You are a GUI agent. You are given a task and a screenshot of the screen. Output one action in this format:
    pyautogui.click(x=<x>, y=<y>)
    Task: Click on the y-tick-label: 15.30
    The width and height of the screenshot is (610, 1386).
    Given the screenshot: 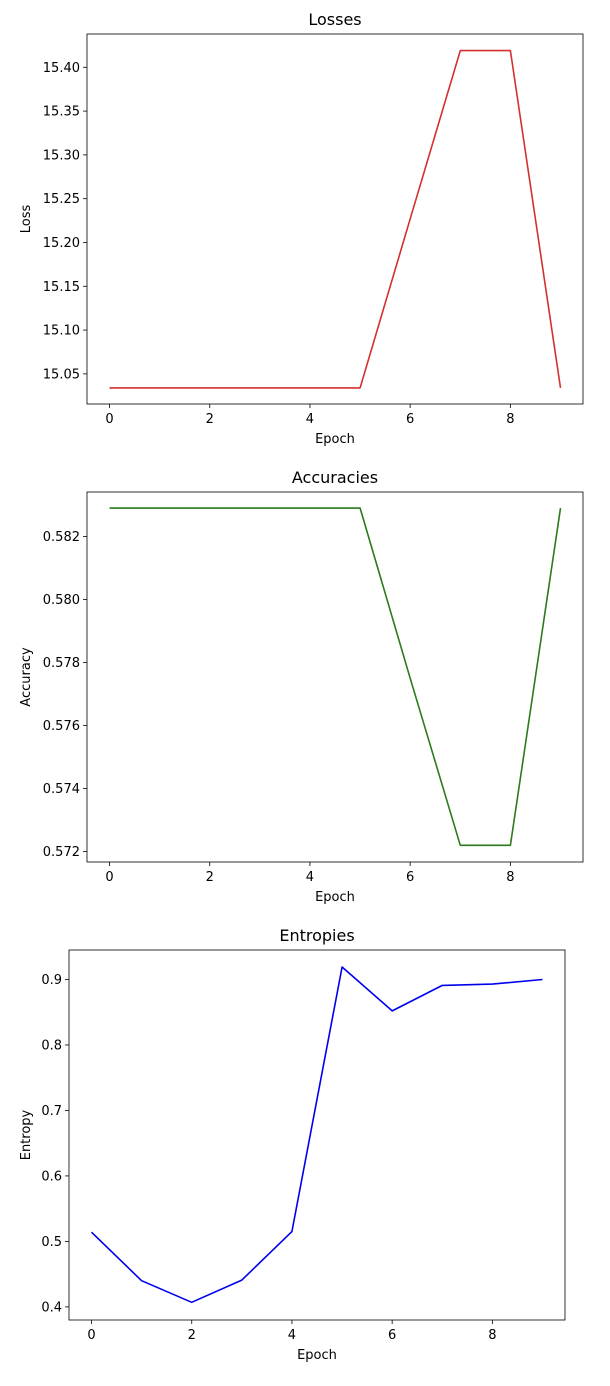 What is the action you would take?
    pyautogui.click(x=61, y=155)
    